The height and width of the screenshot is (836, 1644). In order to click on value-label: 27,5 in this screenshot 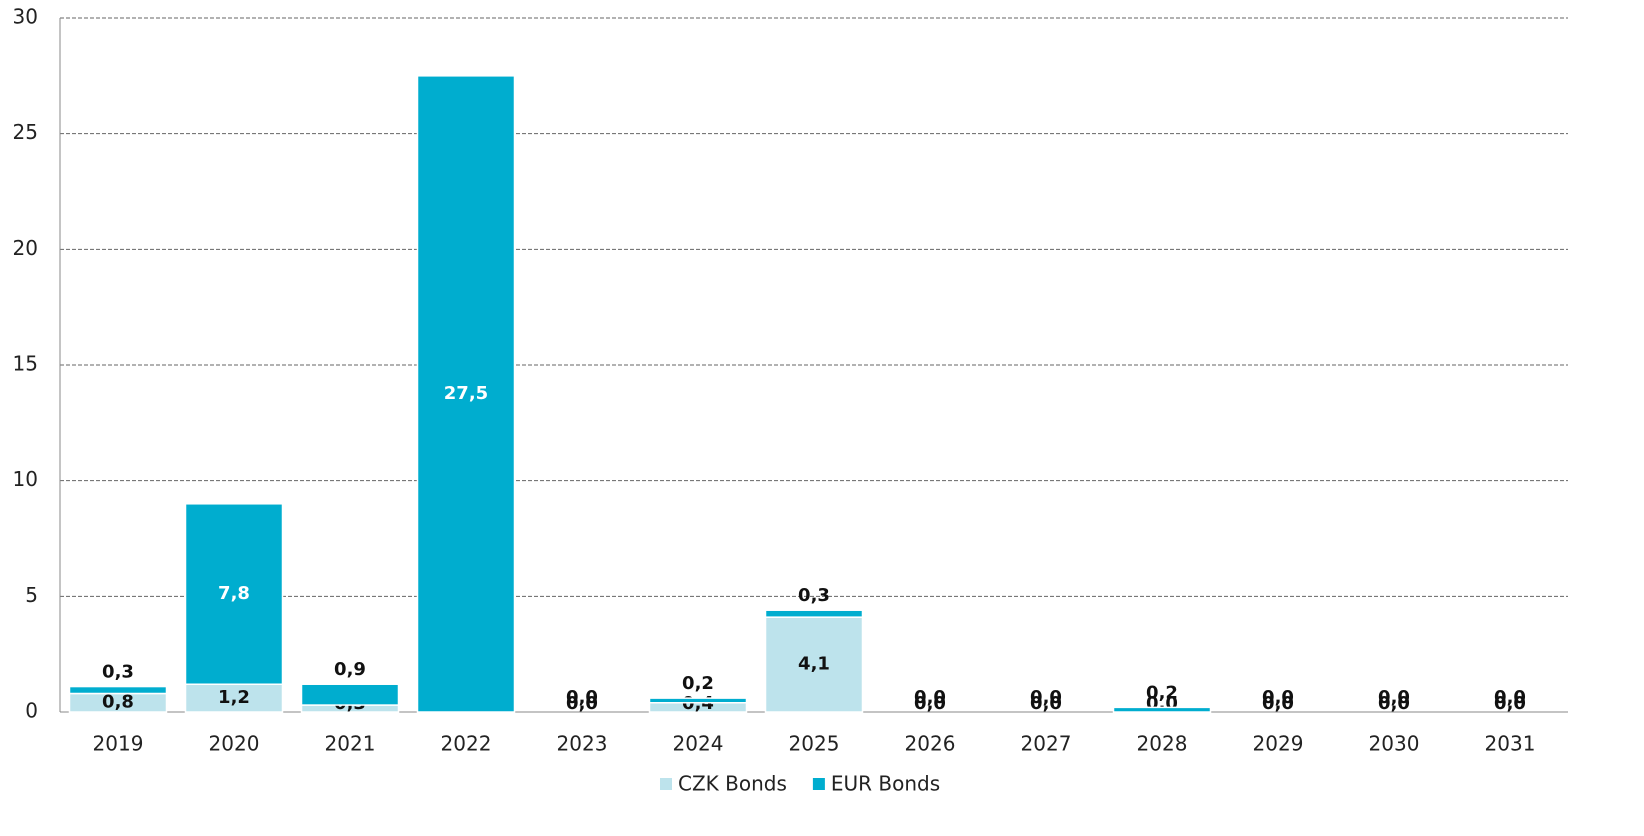, I will do `click(466, 393)`.